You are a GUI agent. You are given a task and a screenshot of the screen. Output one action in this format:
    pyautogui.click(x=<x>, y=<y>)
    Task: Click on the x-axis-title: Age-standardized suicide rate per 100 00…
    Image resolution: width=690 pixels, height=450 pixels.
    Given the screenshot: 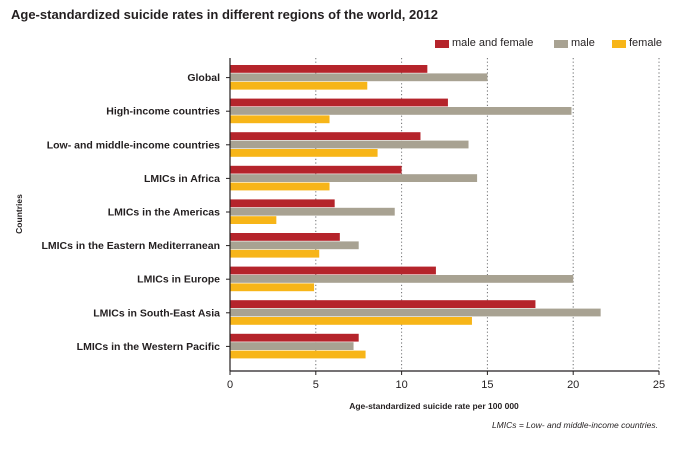 What is the action you would take?
    pyautogui.click(x=434, y=406)
    